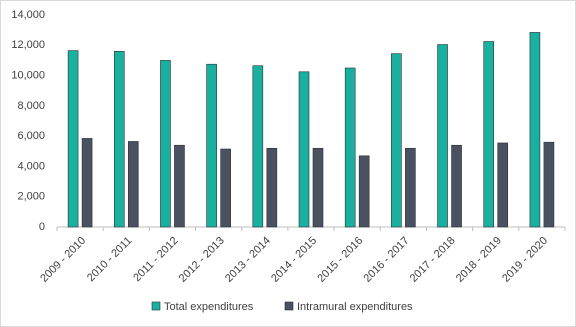  Describe the element at coordinates (31, 166) in the screenshot. I see `y-tick-label: 4,000` at that location.